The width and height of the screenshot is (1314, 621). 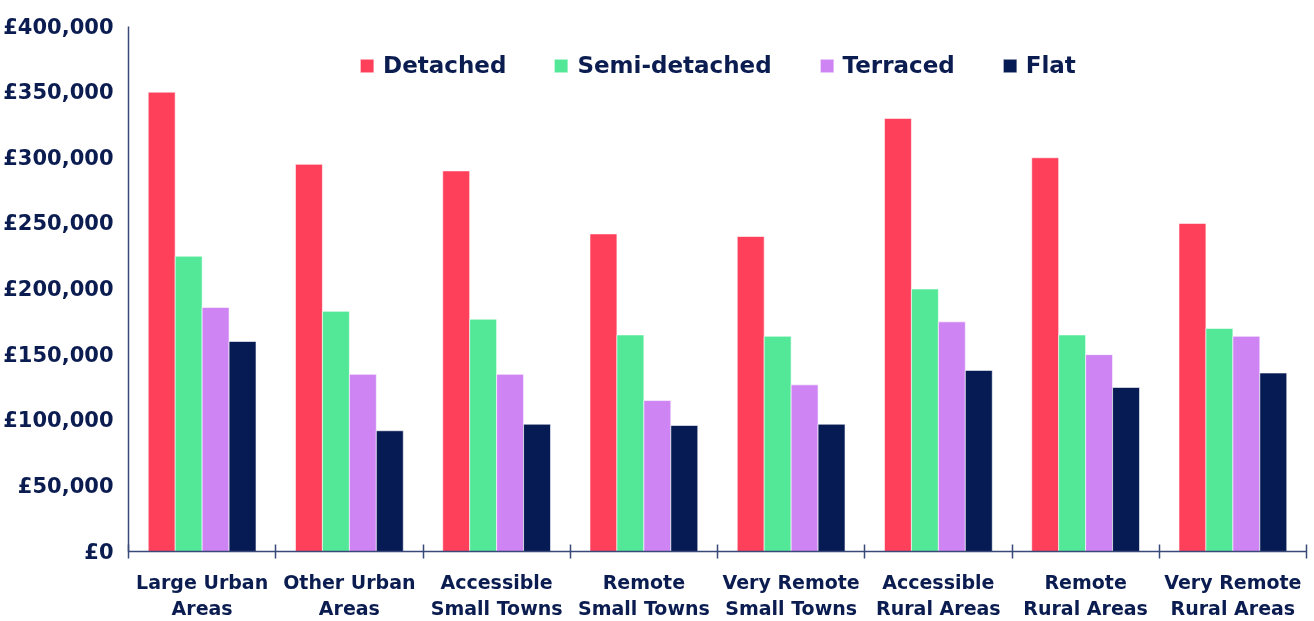 I want to click on x-tick-label: Remote Rural Areas, so click(x=1085, y=594).